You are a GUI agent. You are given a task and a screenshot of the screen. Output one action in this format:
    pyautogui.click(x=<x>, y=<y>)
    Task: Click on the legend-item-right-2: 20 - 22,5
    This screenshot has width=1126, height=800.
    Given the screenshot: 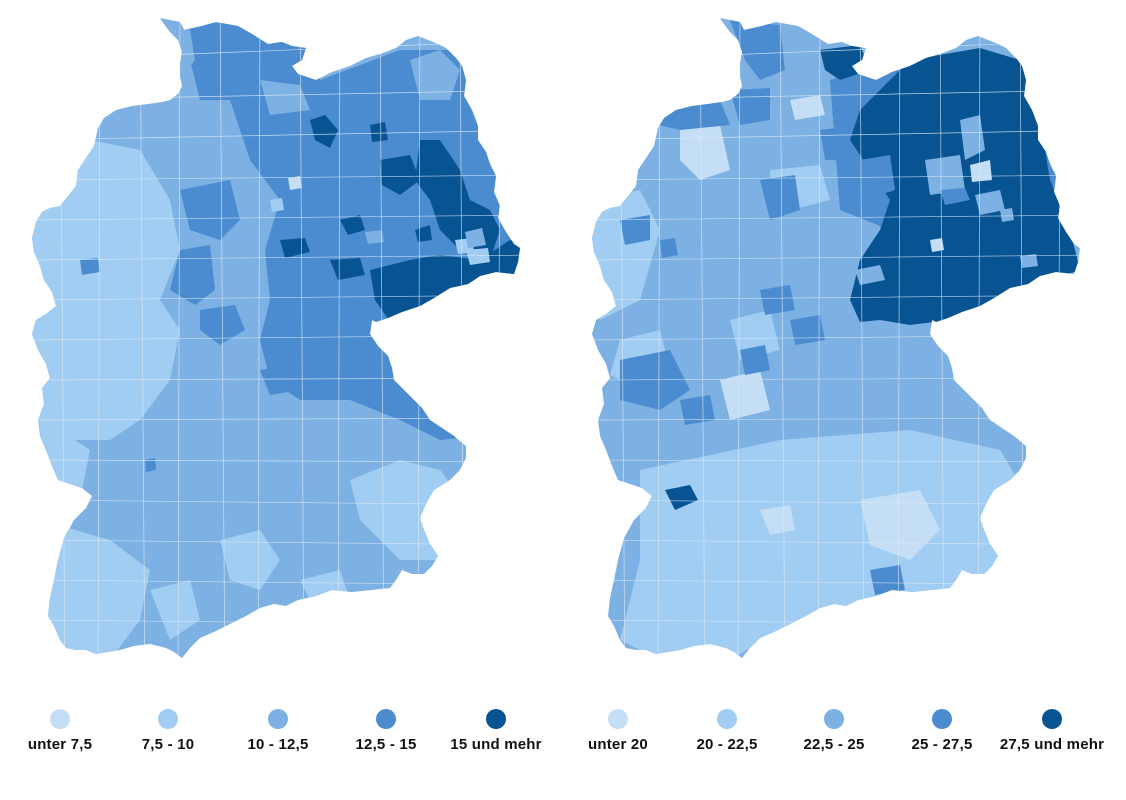 What is the action you would take?
    pyautogui.click(x=727, y=729)
    